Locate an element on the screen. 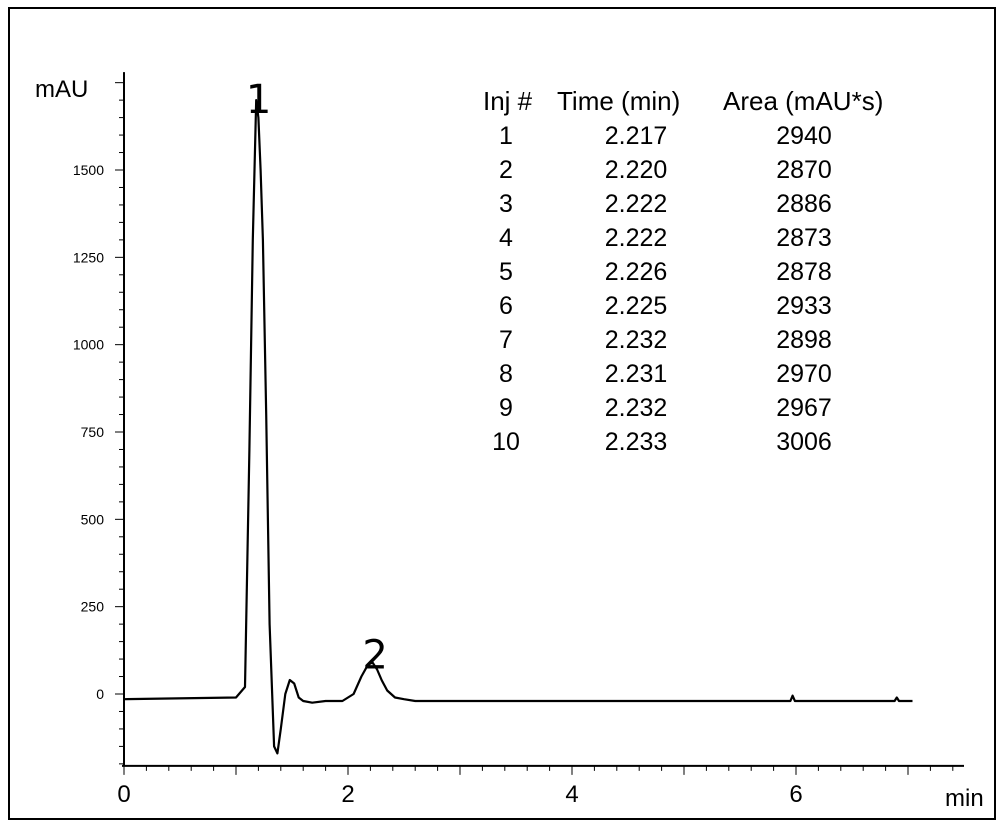 The image size is (1006, 830). table-cell-time: 2.225 is located at coordinates (636, 306).